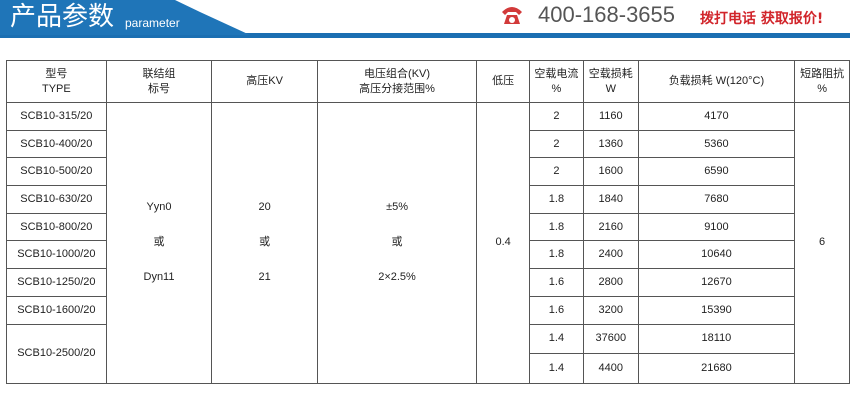 The image size is (850, 409). Describe the element at coordinates (425, 20) in the screenshot. I see `header-banner: 产品参数 parameter 400-168-3655 拨打电话 获取报价!` at that location.